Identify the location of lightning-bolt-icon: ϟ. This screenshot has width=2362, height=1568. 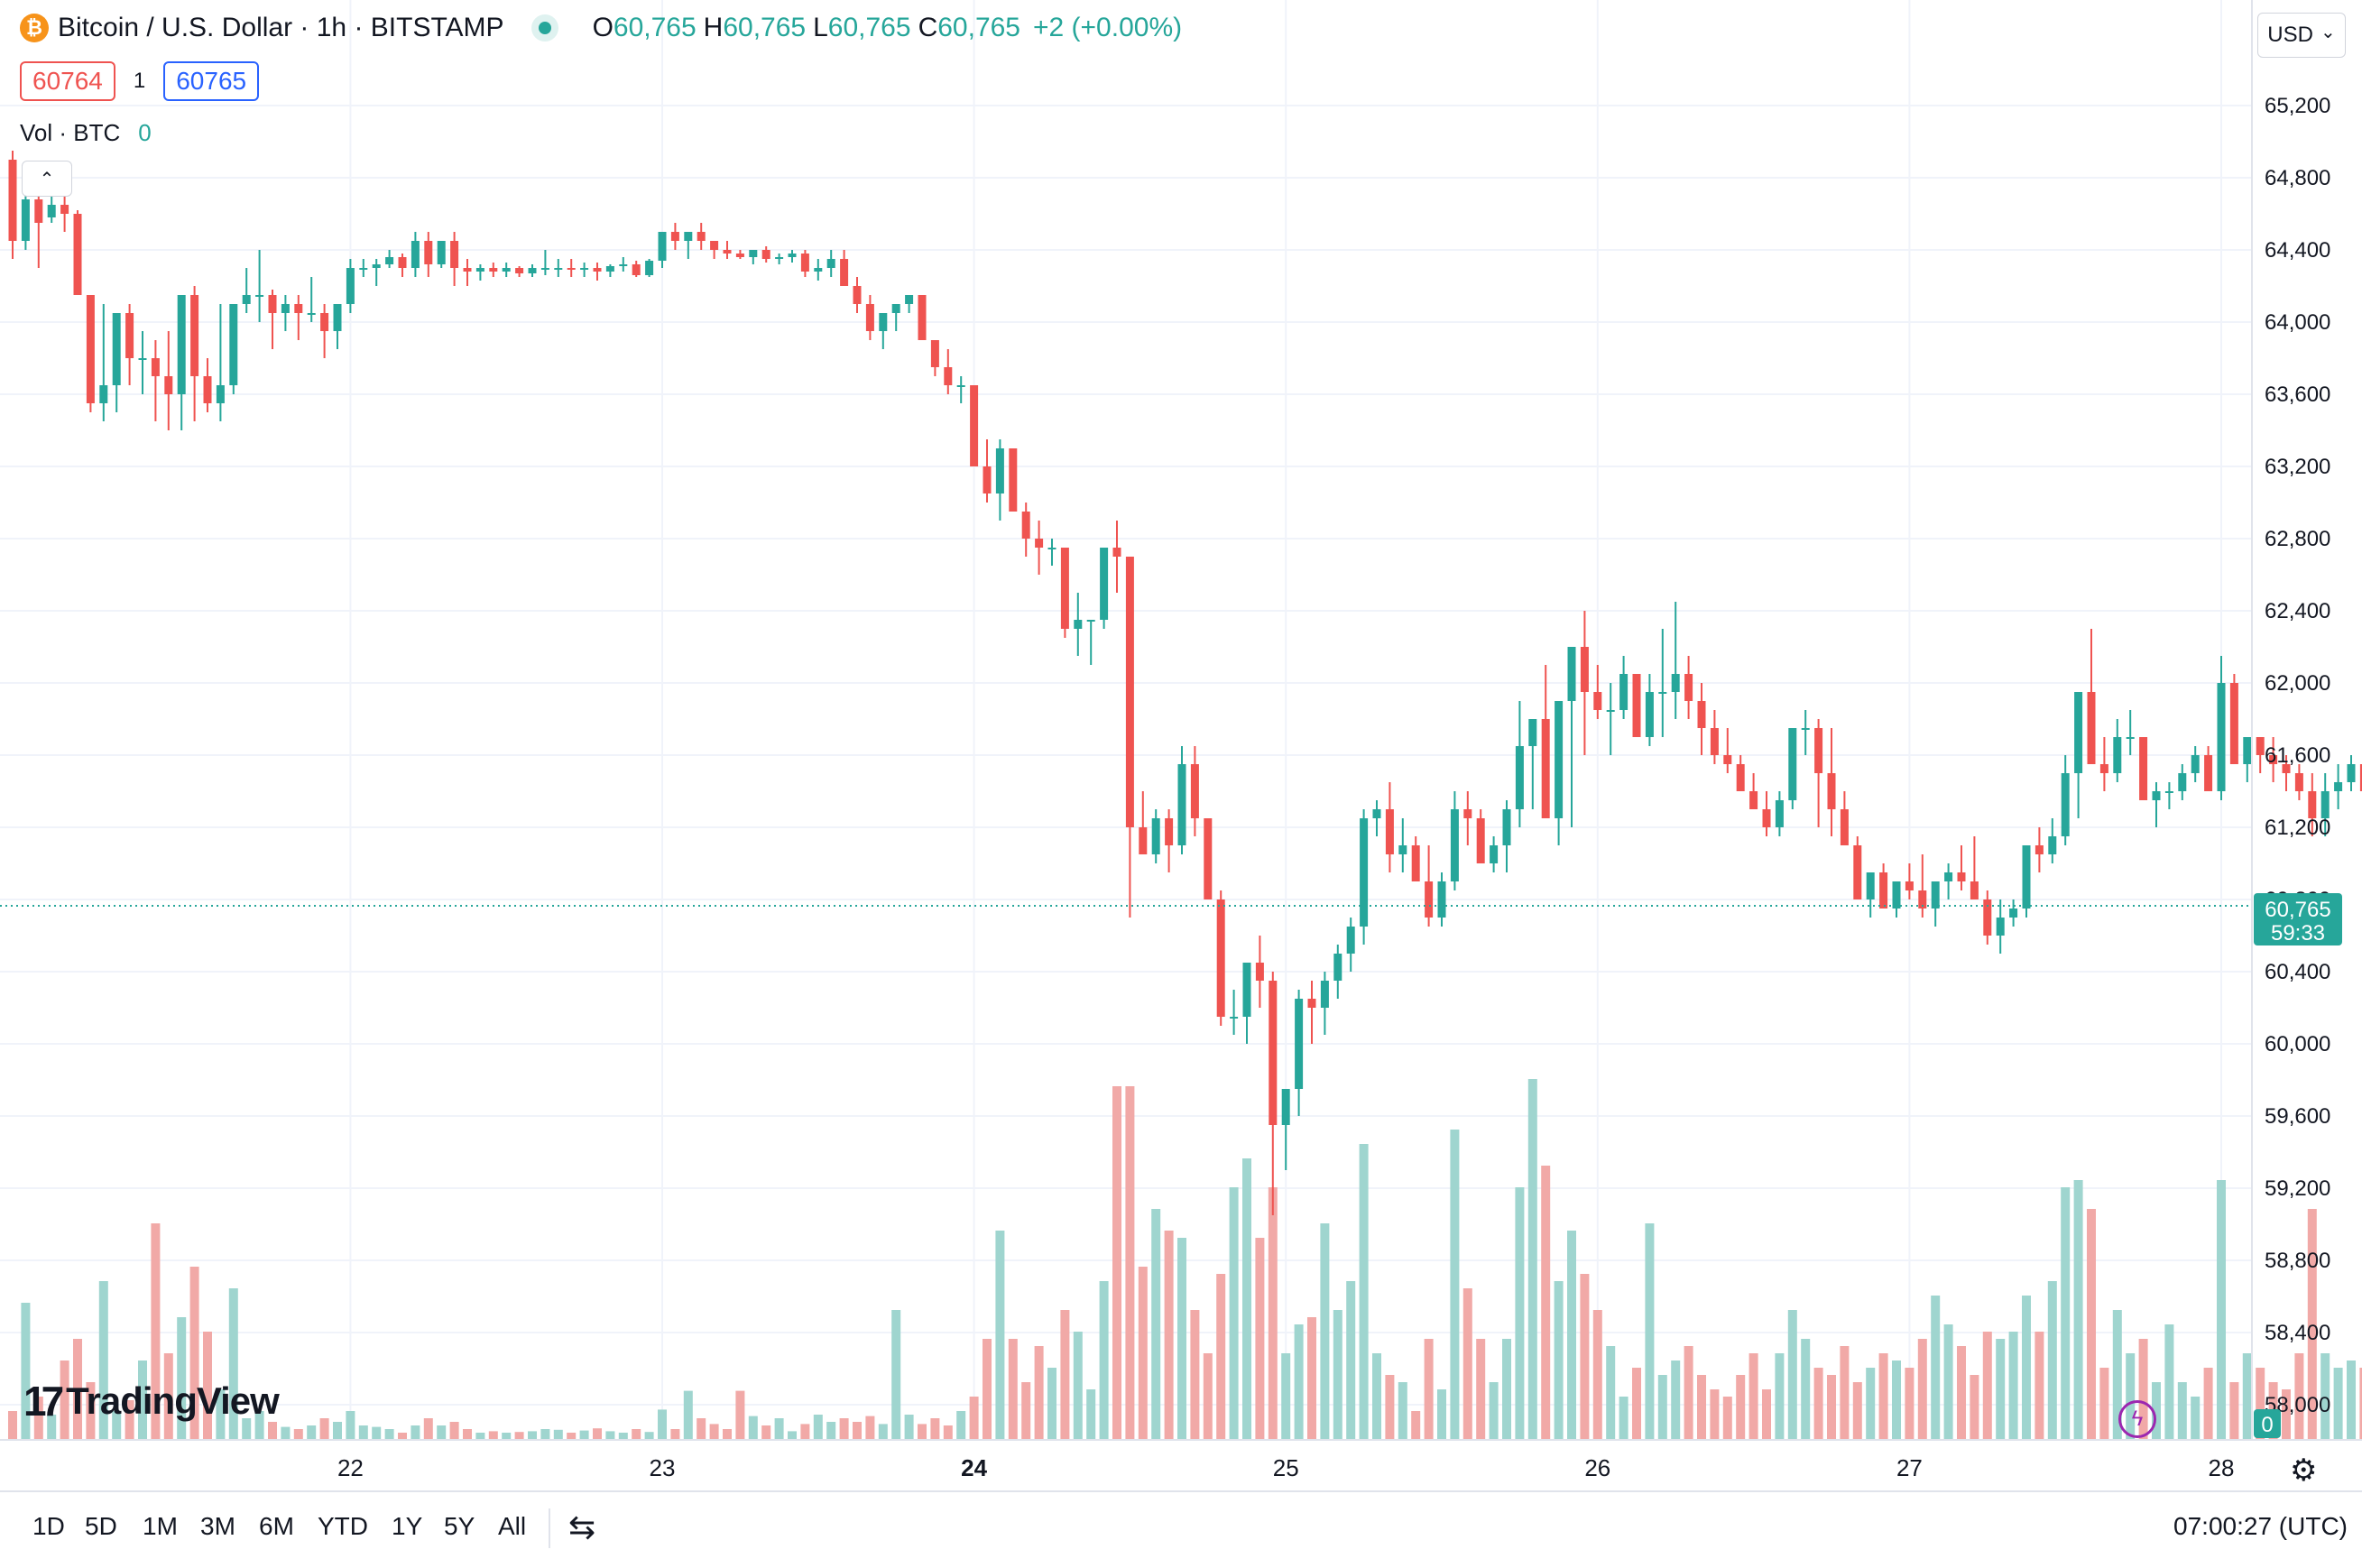
(2137, 1419).